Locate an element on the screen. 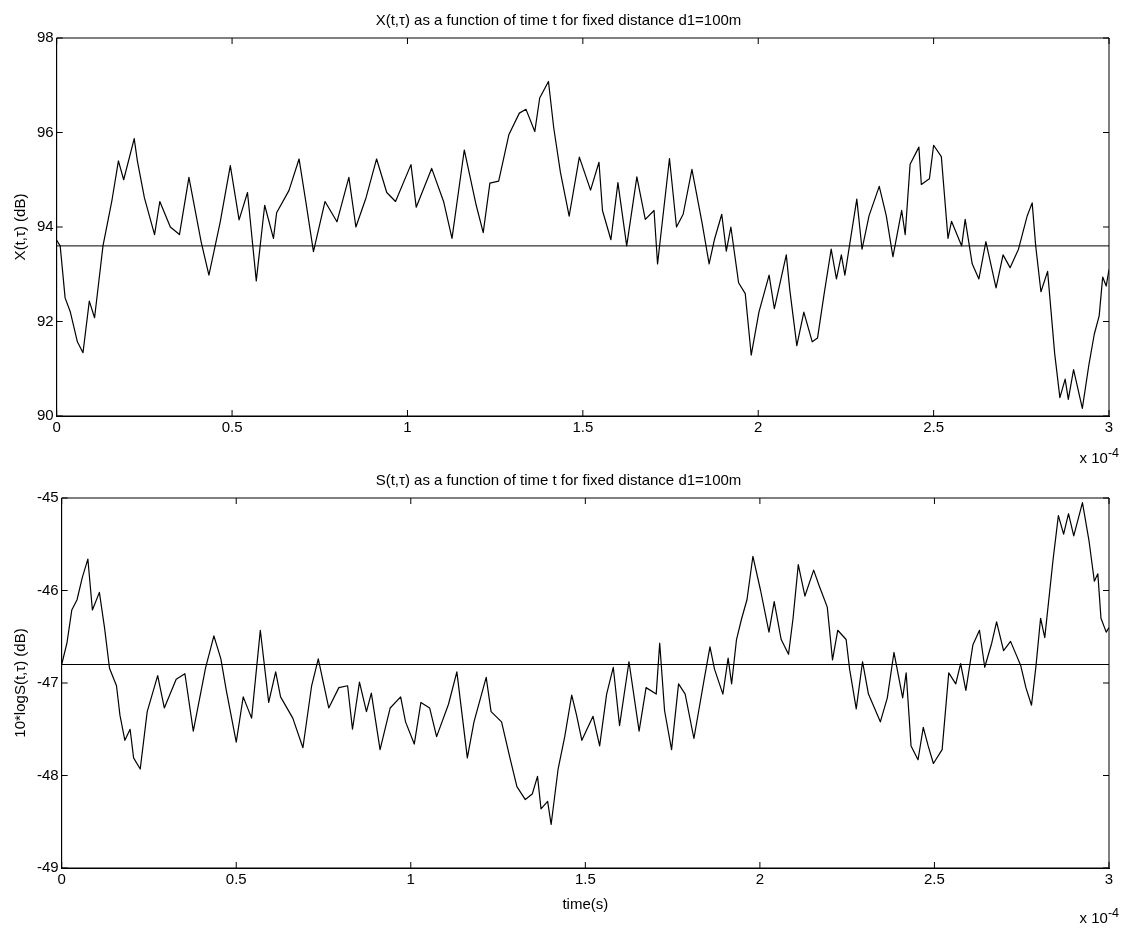  chart-title: X(t,τ) as a function of time t for fixed distance d1=100m is located at coordinates (558, 20).